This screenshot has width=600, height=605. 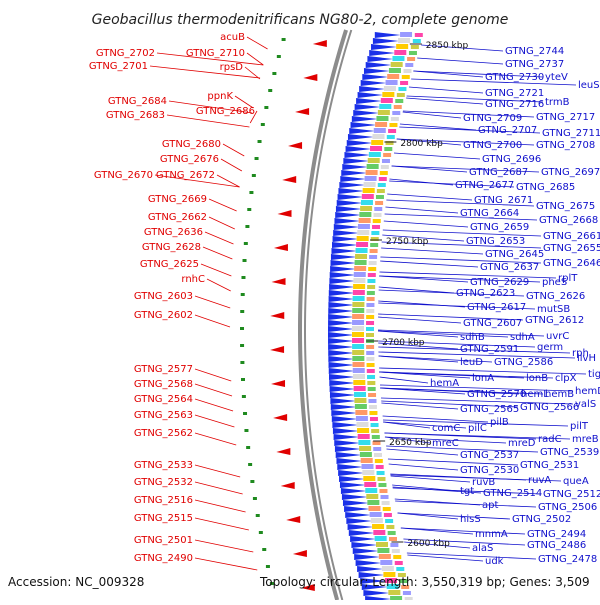 What do you see at coordinates (163, 540) in the screenshot?
I see `left-gene-label: GTNG_2501` at bounding box center [163, 540].